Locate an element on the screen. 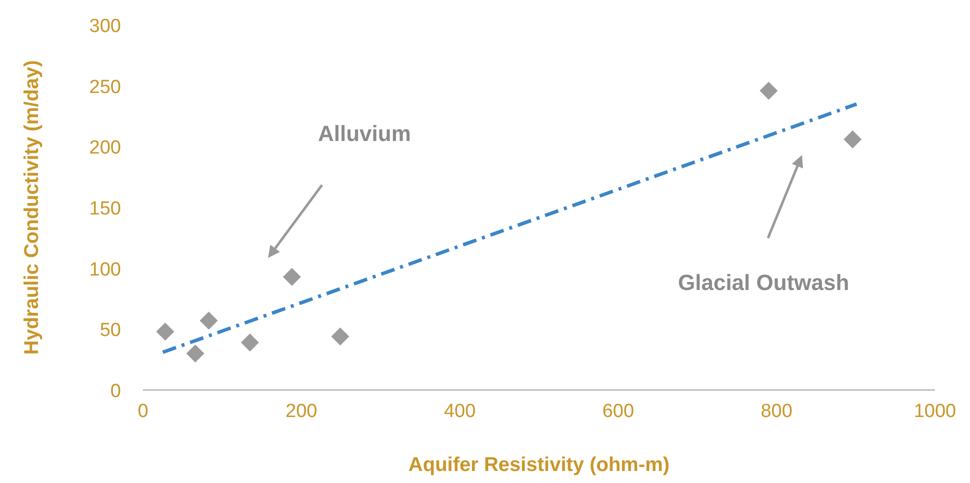  x-tick-label: 800 is located at coordinates (776, 411).